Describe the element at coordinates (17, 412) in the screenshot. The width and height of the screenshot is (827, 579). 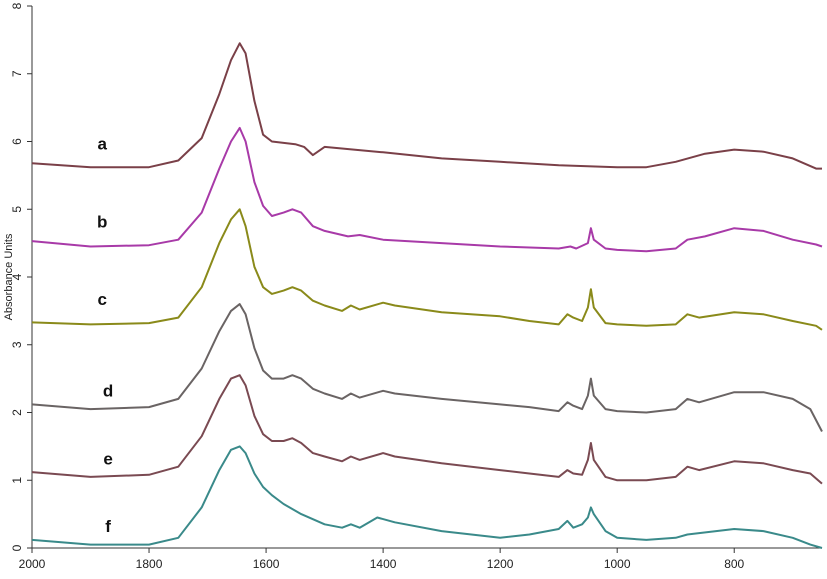
I see `y-tick-label: 2` at that location.